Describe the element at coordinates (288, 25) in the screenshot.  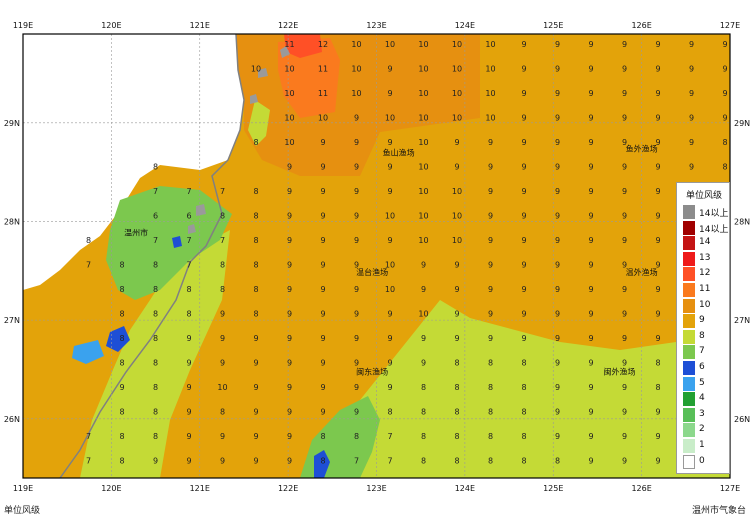
I see `lon-tick-label: 122E` at that location.